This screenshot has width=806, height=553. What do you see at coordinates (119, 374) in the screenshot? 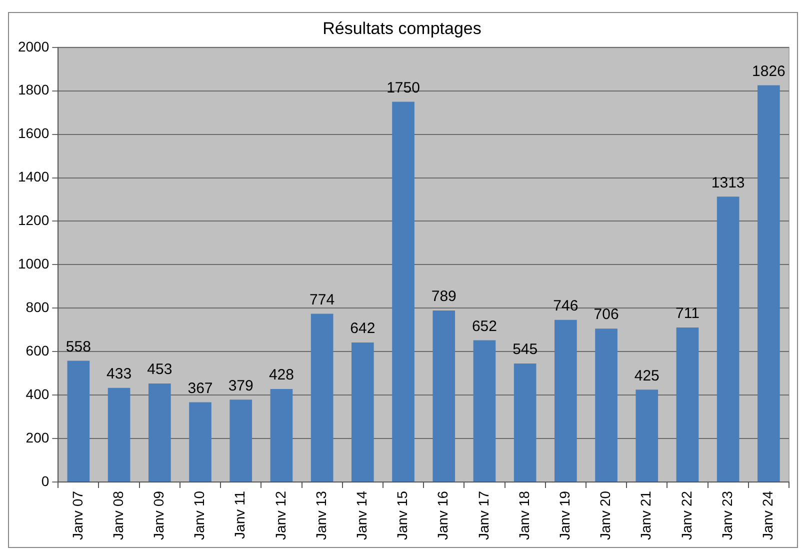
I see `data-label: 433` at bounding box center [119, 374].